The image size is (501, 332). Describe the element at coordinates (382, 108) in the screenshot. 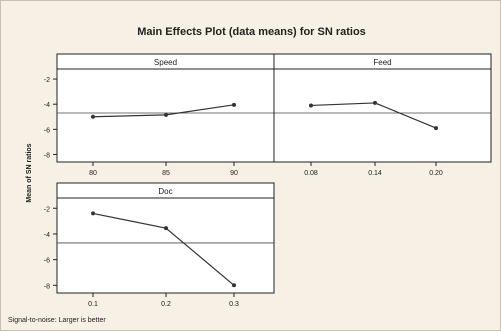

I see `panel-feed` at that location.